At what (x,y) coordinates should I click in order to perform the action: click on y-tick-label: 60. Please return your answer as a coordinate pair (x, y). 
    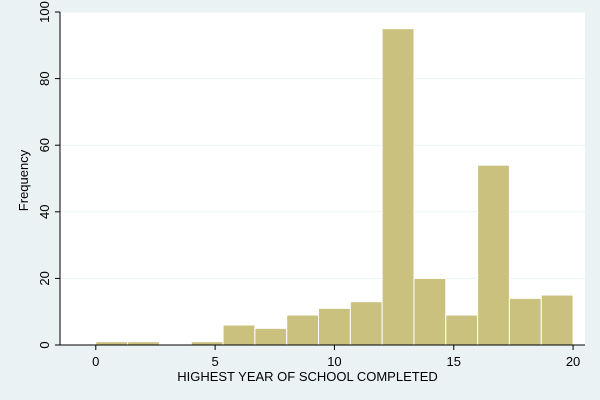
    Looking at the image, I should click on (44, 145).